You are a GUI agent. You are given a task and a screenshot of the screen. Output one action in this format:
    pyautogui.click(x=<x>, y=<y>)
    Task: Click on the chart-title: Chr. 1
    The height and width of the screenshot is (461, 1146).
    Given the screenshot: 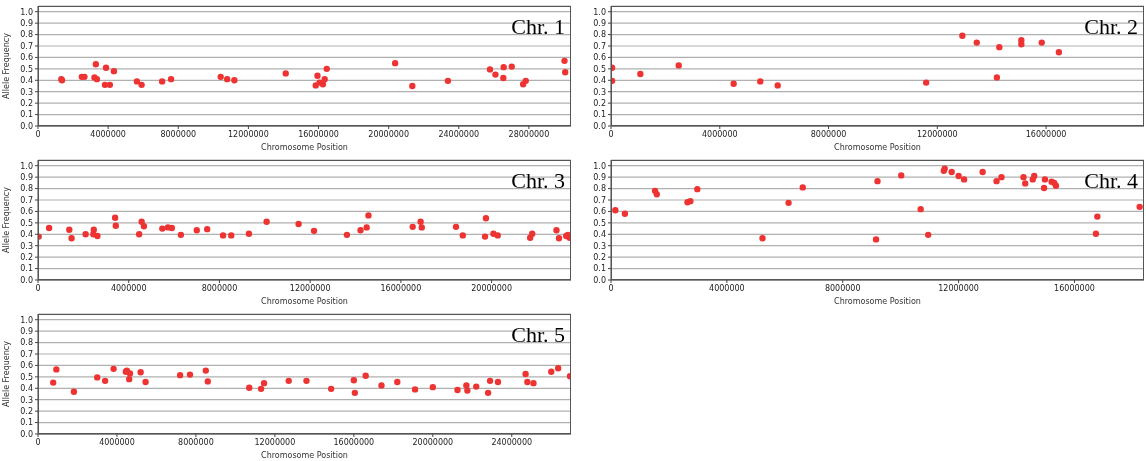 What is the action you would take?
    pyautogui.click(x=538, y=27)
    